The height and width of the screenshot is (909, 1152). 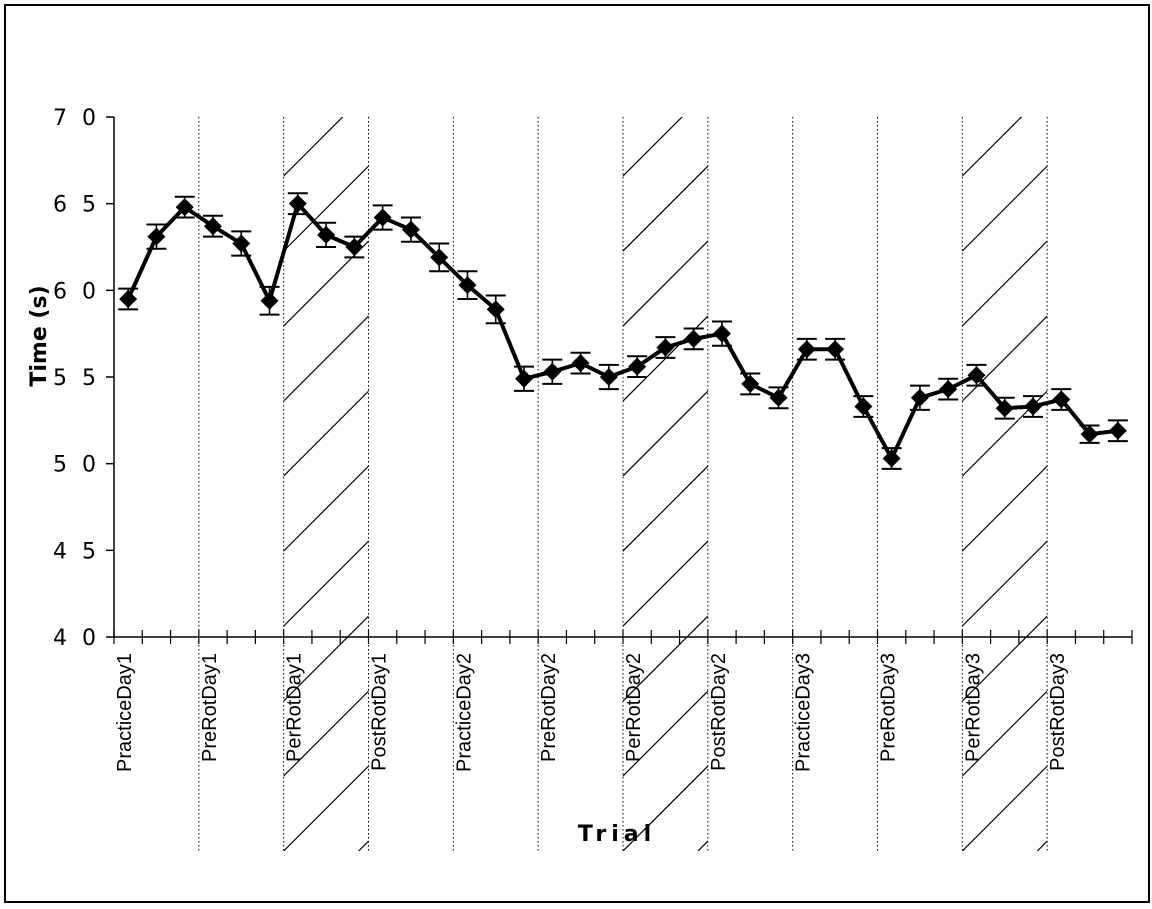 I want to click on y-tick-label: 6 5, so click(x=76, y=205).